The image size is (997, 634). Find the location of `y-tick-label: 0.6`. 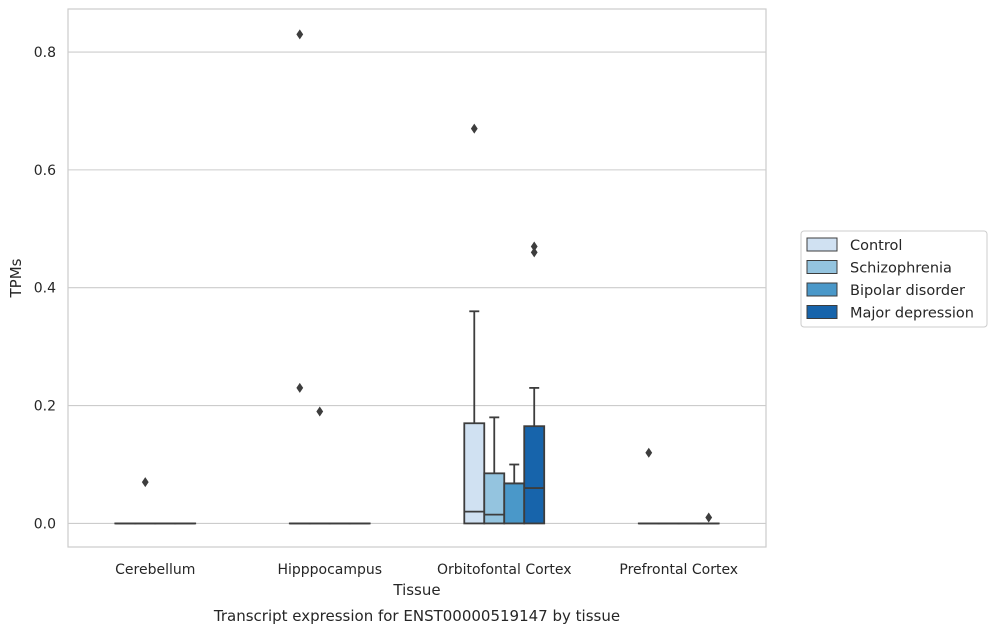

y-tick-label: 0.6 is located at coordinates (45, 171).